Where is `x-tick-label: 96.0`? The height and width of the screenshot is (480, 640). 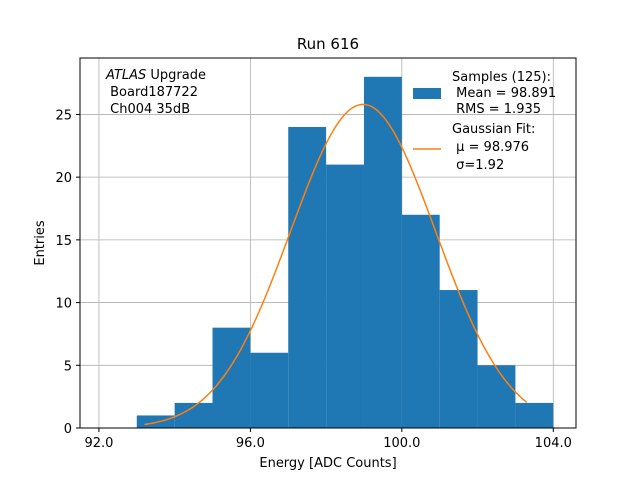 x-tick-label: 96.0 is located at coordinates (250, 443).